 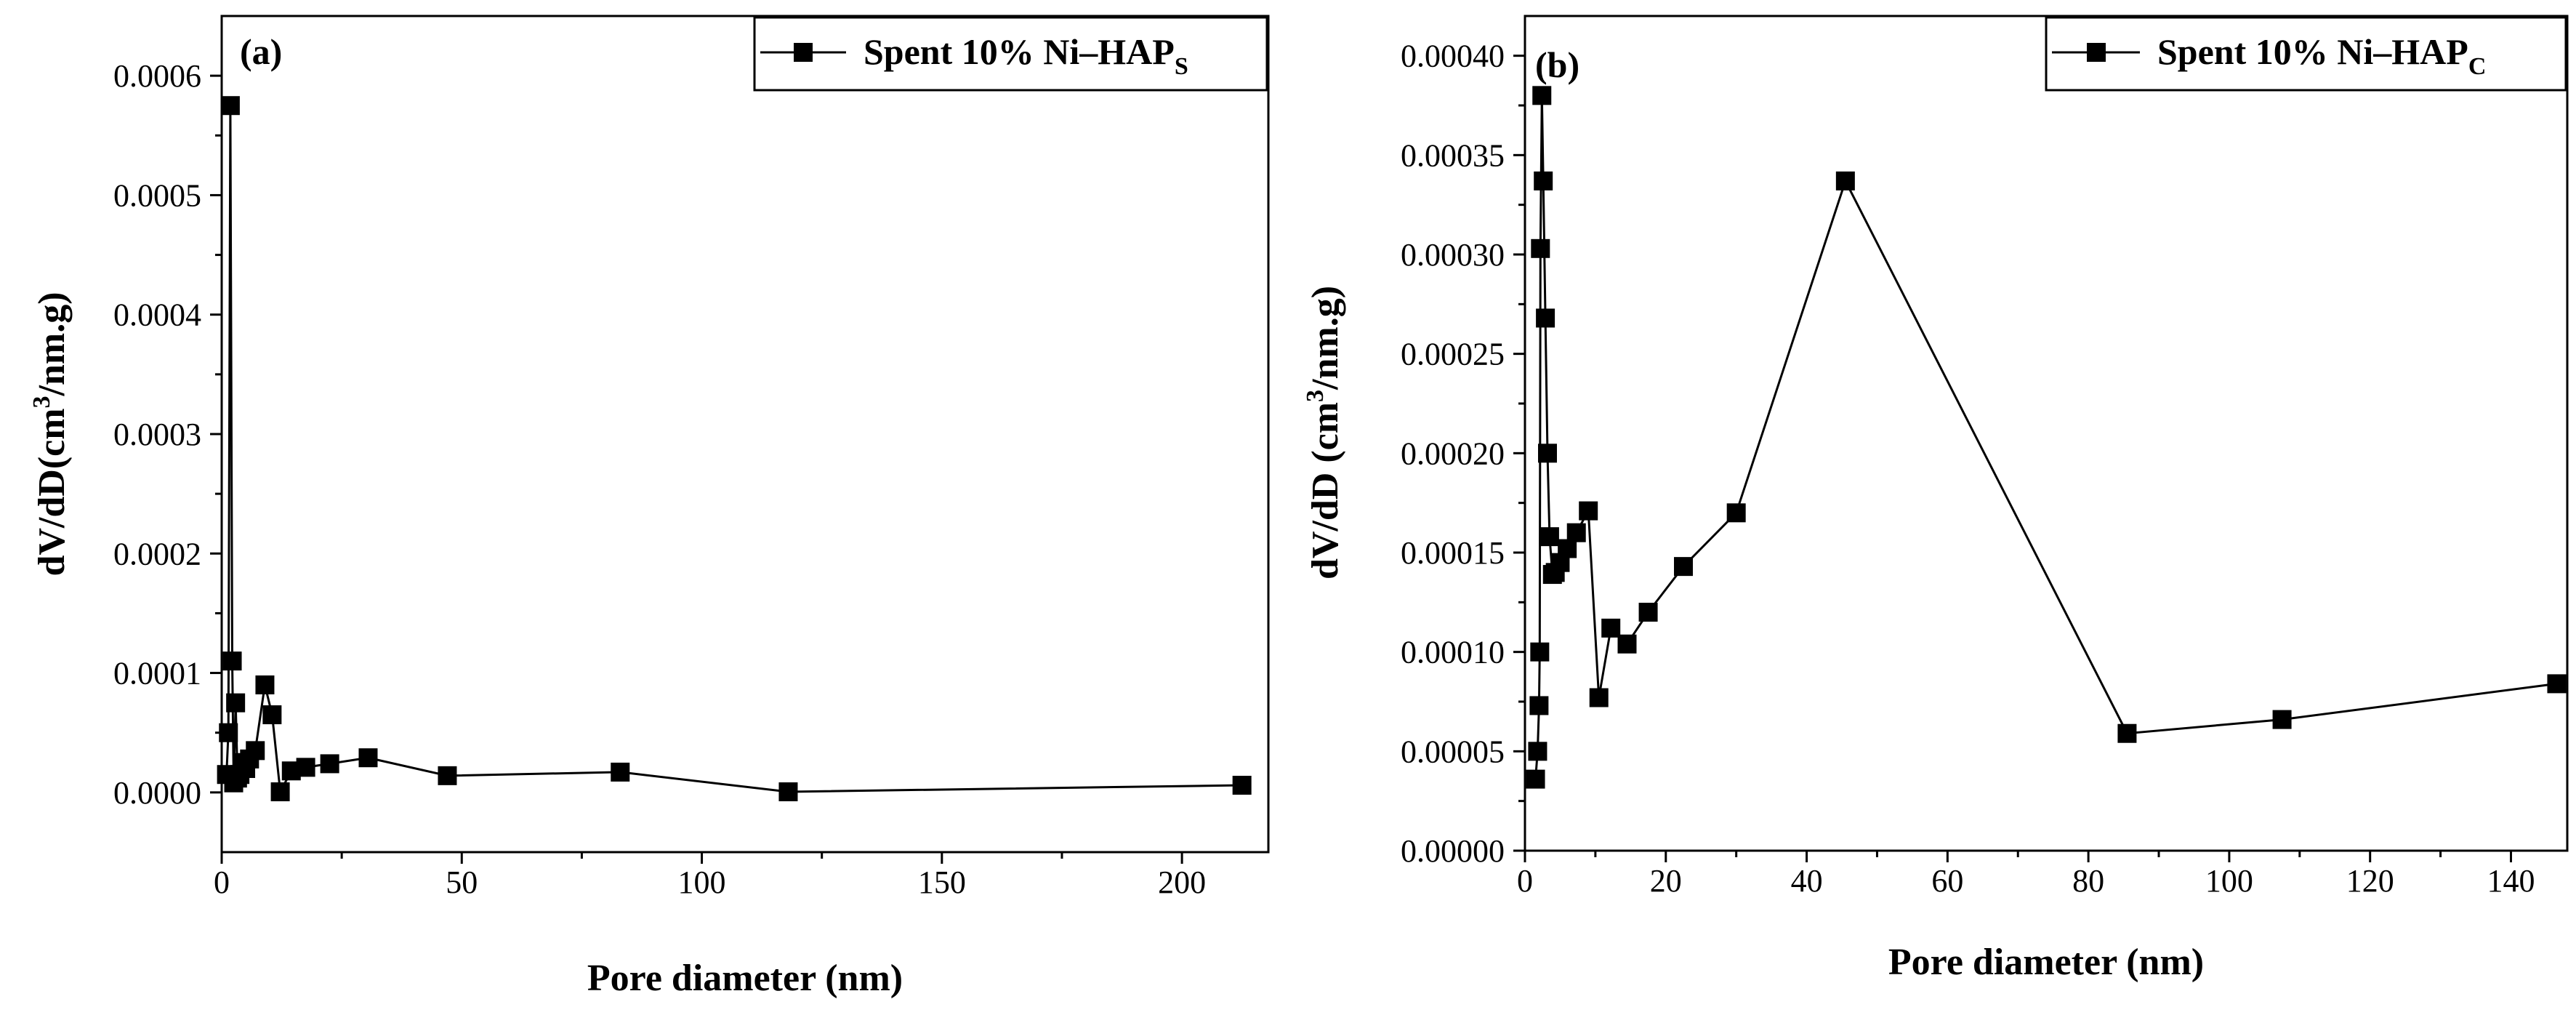 I want to click on panel-b-x-tick-label: 60, so click(x=1947, y=881).